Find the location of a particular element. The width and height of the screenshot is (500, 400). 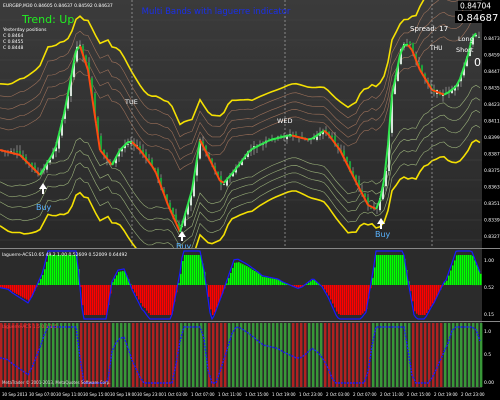

time-axis-label: 1 Oct 15:00 is located at coordinates (257, 394).